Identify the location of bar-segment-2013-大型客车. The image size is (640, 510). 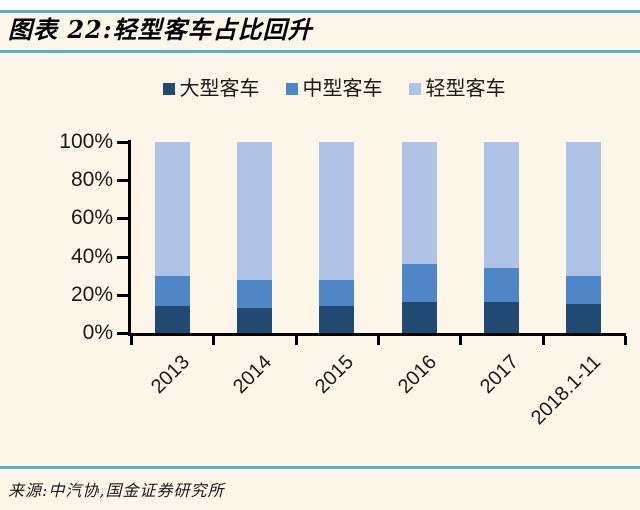
(172, 319).